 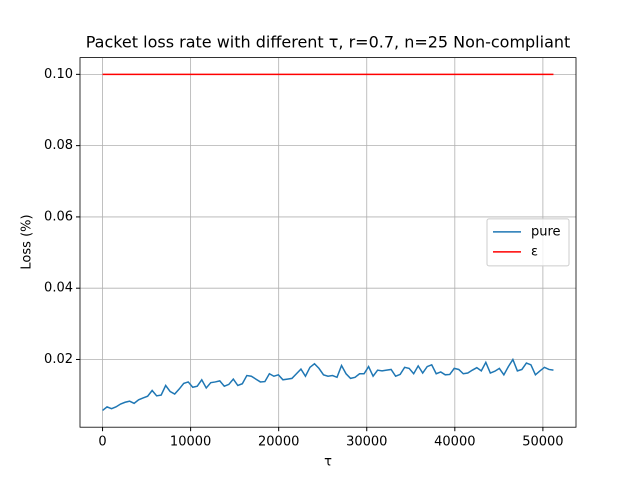 I want to click on series-line, so click(x=328, y=384).